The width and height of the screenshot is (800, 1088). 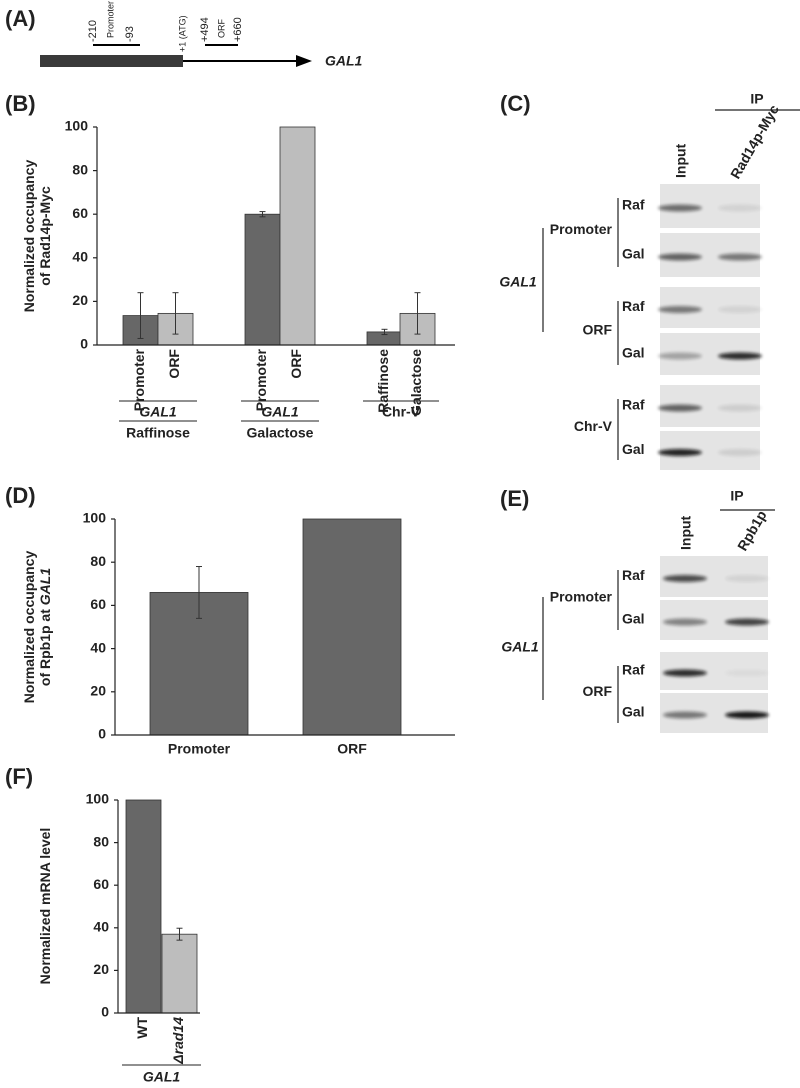 I want to click on y-axis-label: of Rpb1p at GAL1, so click(x=45, y=627).